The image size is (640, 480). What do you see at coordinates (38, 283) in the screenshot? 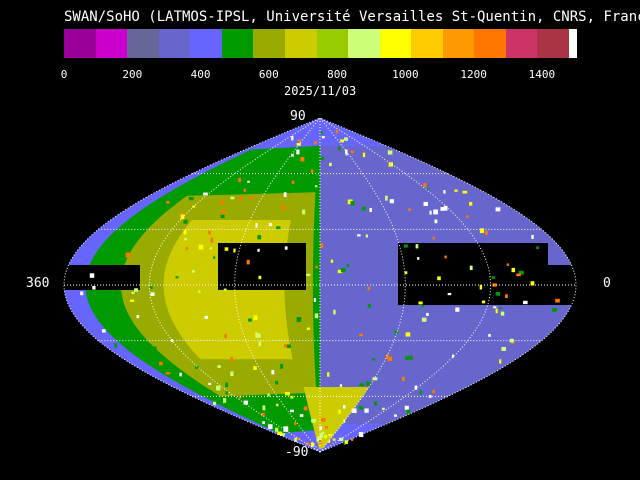
I see `label-lon-360: 360` at bounding box center [38, 283].